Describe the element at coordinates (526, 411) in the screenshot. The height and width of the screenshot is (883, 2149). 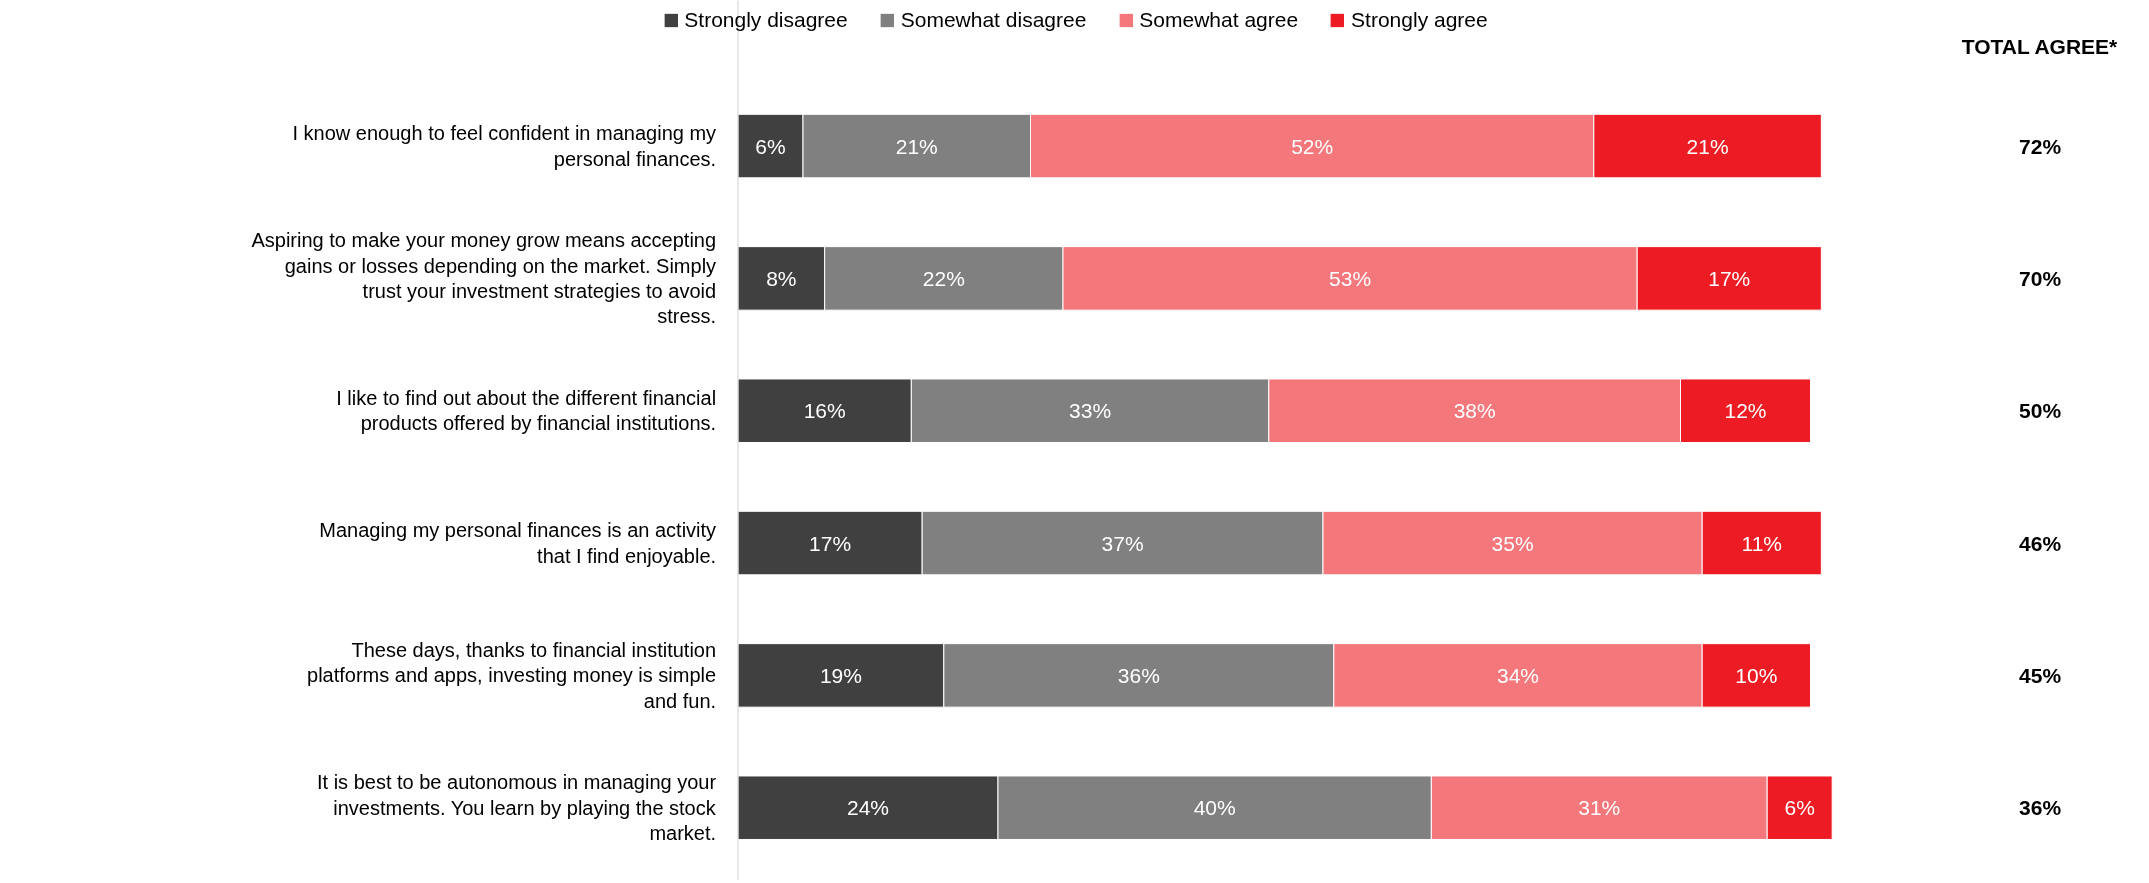
I see `y-tick-label: I like to find out about the different financial products offered by financial institutions.` at that location.